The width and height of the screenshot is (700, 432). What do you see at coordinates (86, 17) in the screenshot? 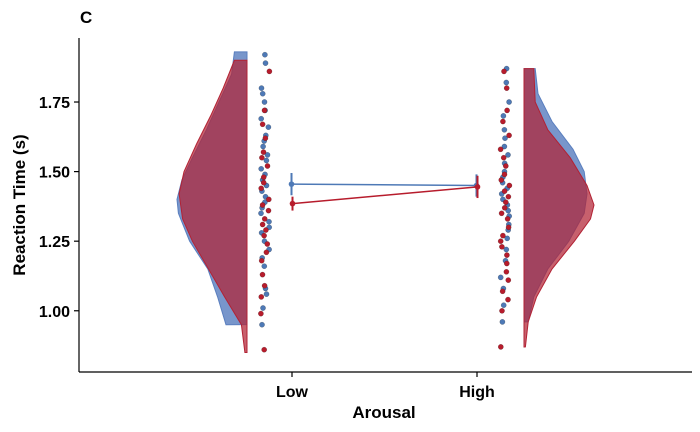
I see `panel-label: C` at bounding box center [86, 17].